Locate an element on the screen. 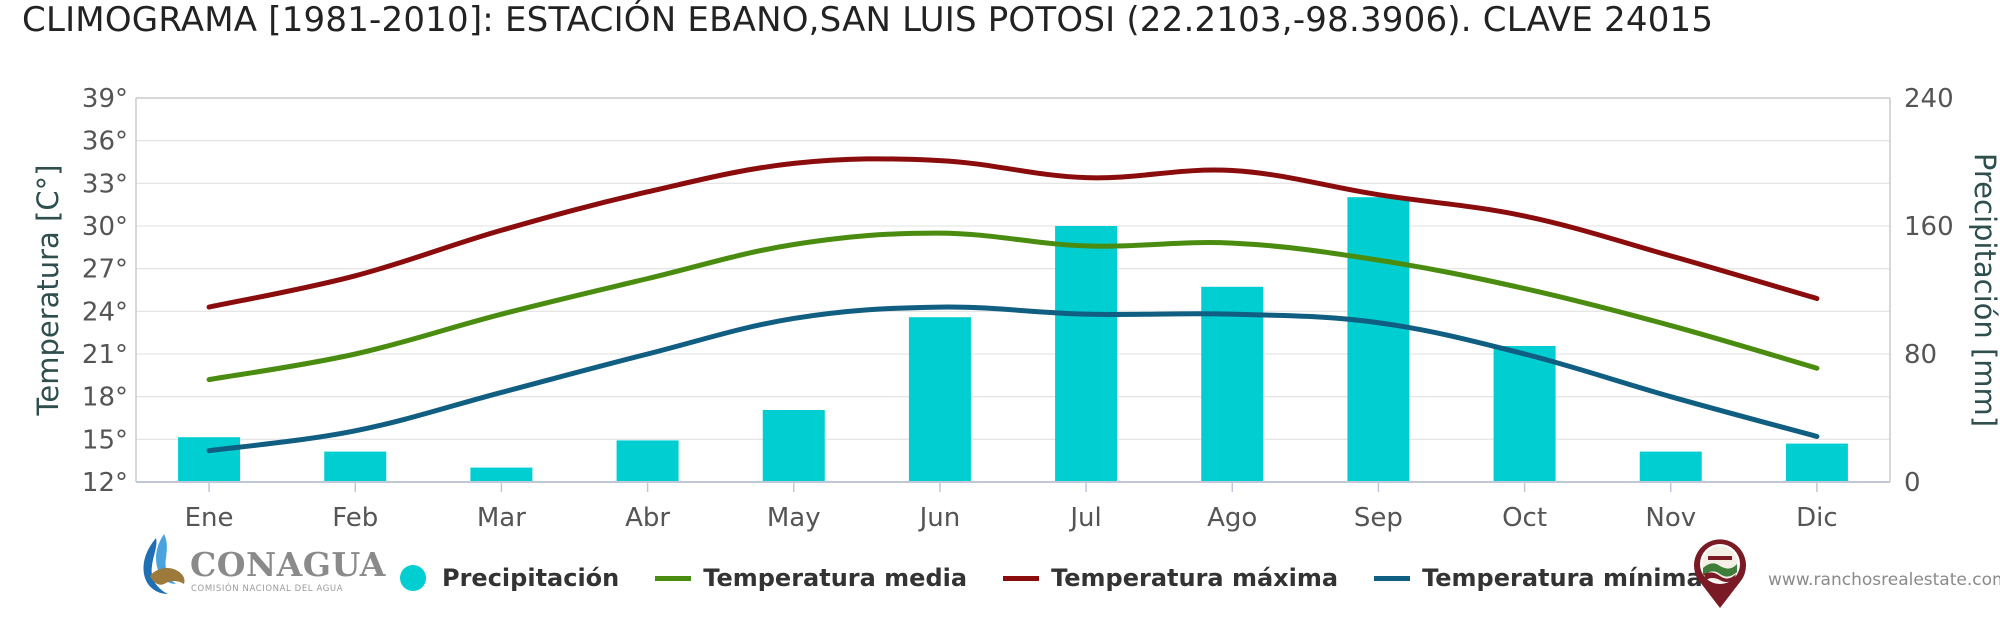 The height and width of the screenshot is (620, 2000). x-tick-label: Sep is located at coordinates (1378, 518).